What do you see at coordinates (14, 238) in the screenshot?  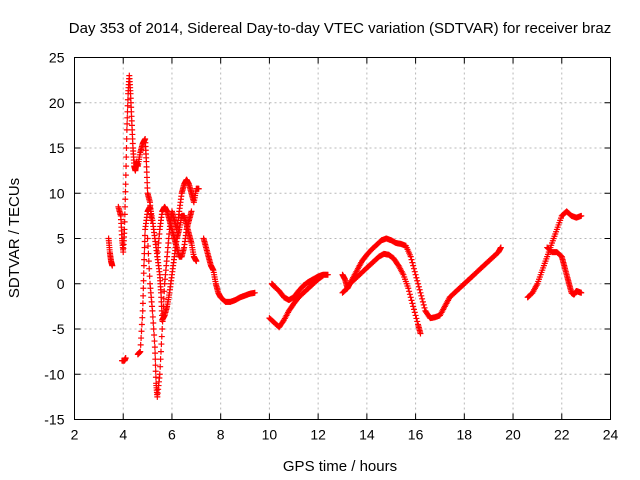 I see `y-axis-label: SDTVAR / TECUs` at bounding box center [14, 238].